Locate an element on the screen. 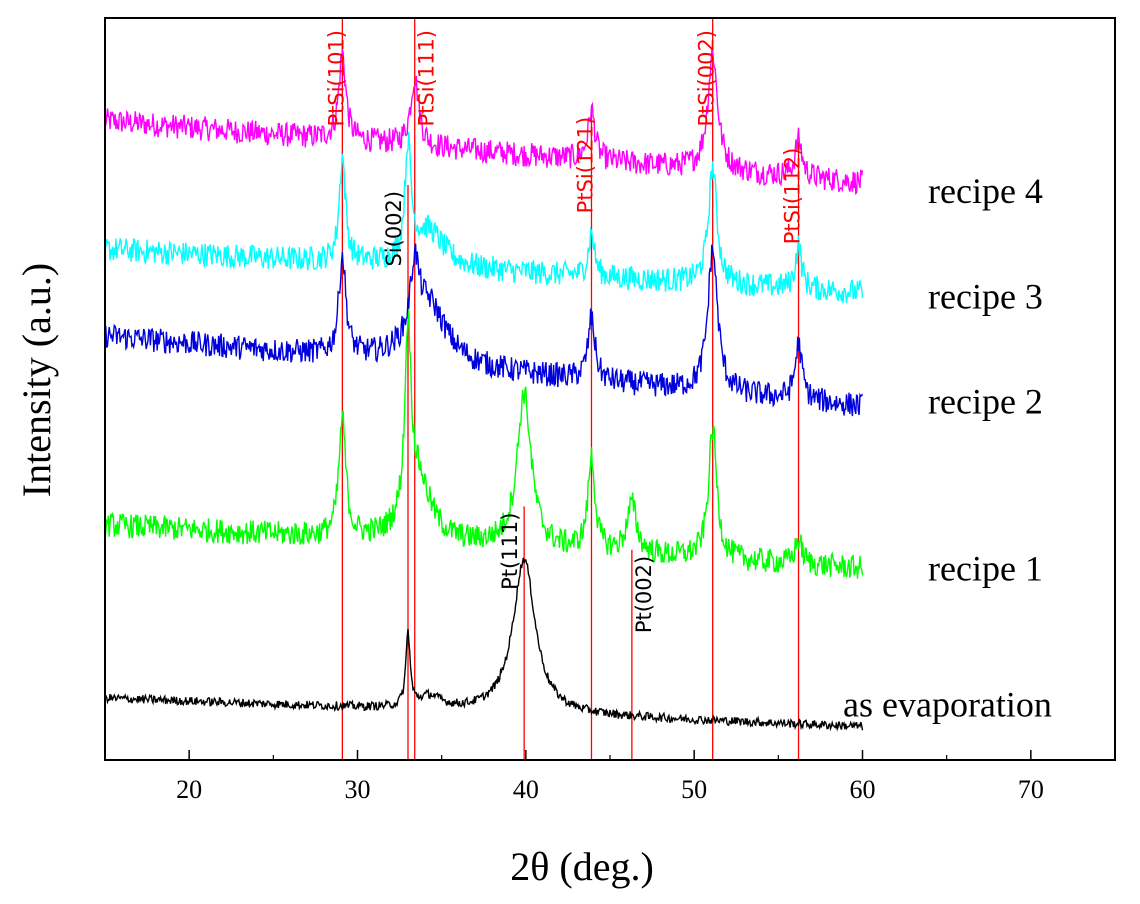 The image size is (1140, 904). series-label: recipe 4 is located at coordinates (985, 191).